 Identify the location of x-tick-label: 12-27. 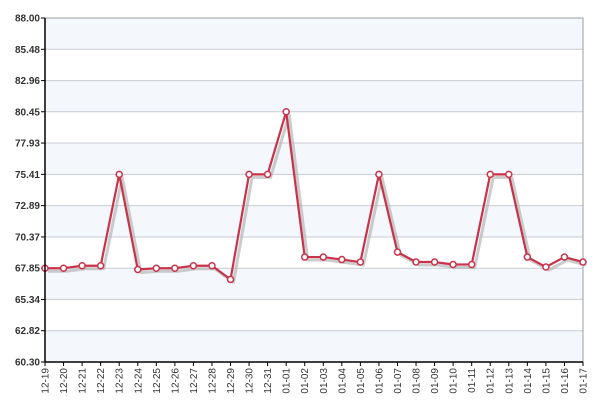
(194, 381).